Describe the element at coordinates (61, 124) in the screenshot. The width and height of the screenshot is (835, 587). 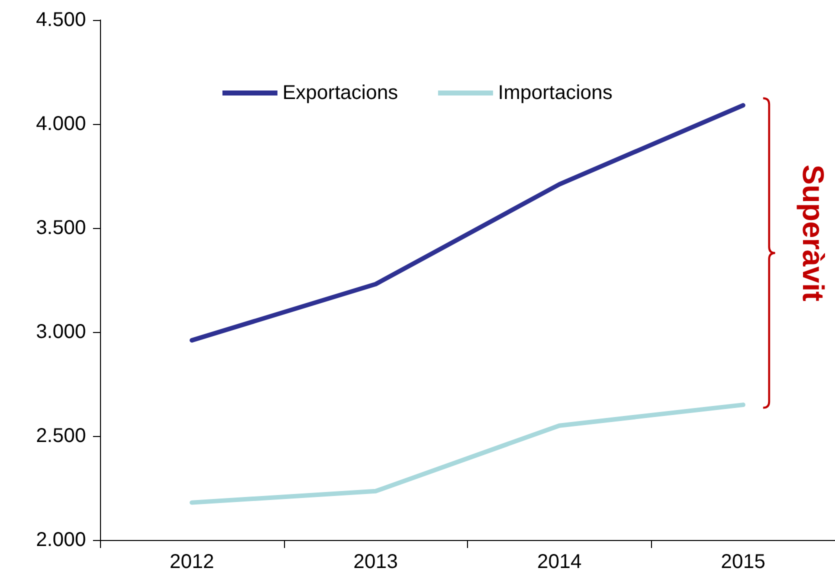
I see `y-tick-label: 4.000` at that location.